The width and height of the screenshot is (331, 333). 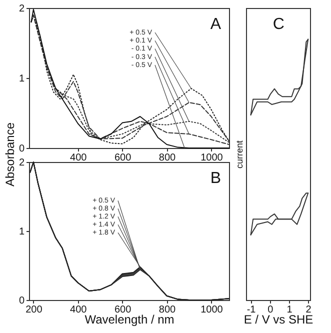 What do you see at coordinates (216, 24) in the screenshot?
I see `chart-title: A` at bounding box center [216, 24].